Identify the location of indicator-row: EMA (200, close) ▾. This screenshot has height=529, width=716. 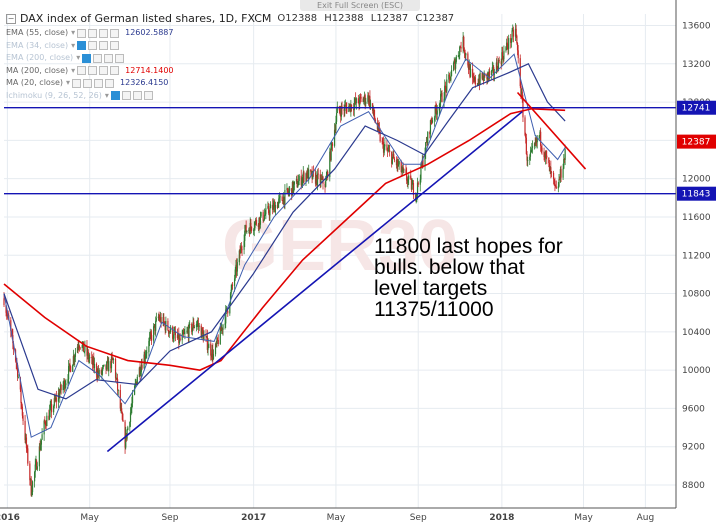
(232, 58).